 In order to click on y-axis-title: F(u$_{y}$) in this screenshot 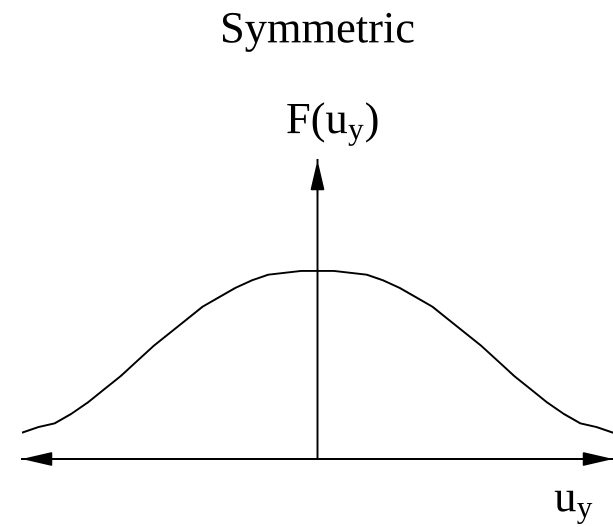, I will do `click(332, 124)`.